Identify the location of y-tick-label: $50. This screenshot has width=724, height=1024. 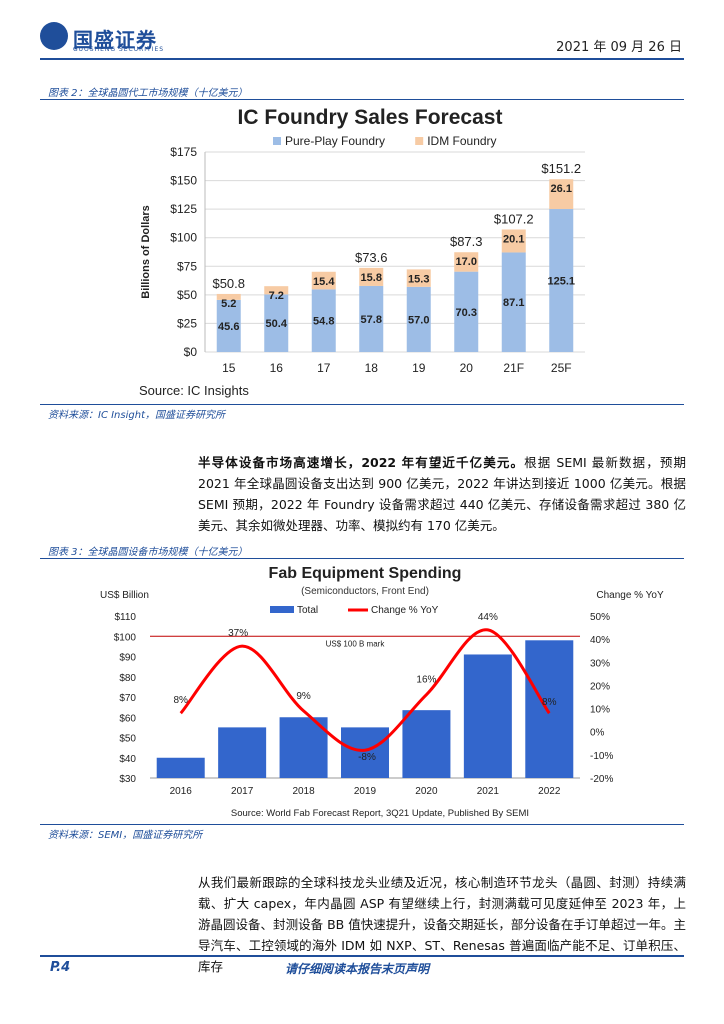
(187, 295).